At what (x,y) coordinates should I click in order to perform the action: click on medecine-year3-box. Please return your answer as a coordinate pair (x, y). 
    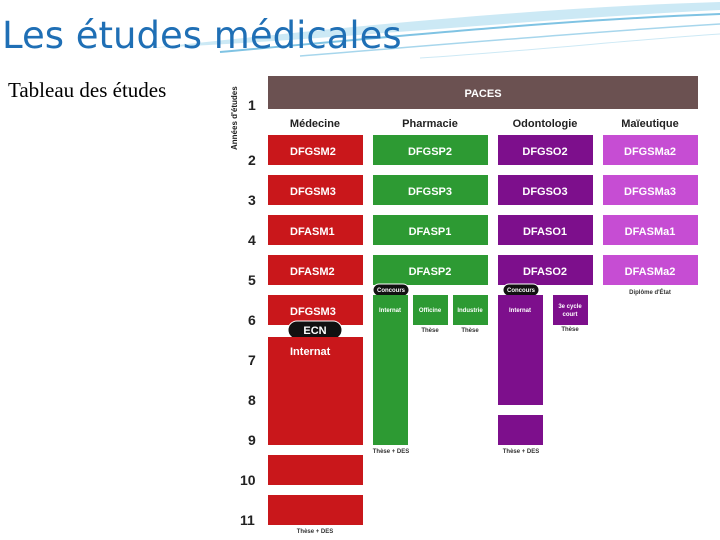
    Looking at the image, I should click on (315, 190).